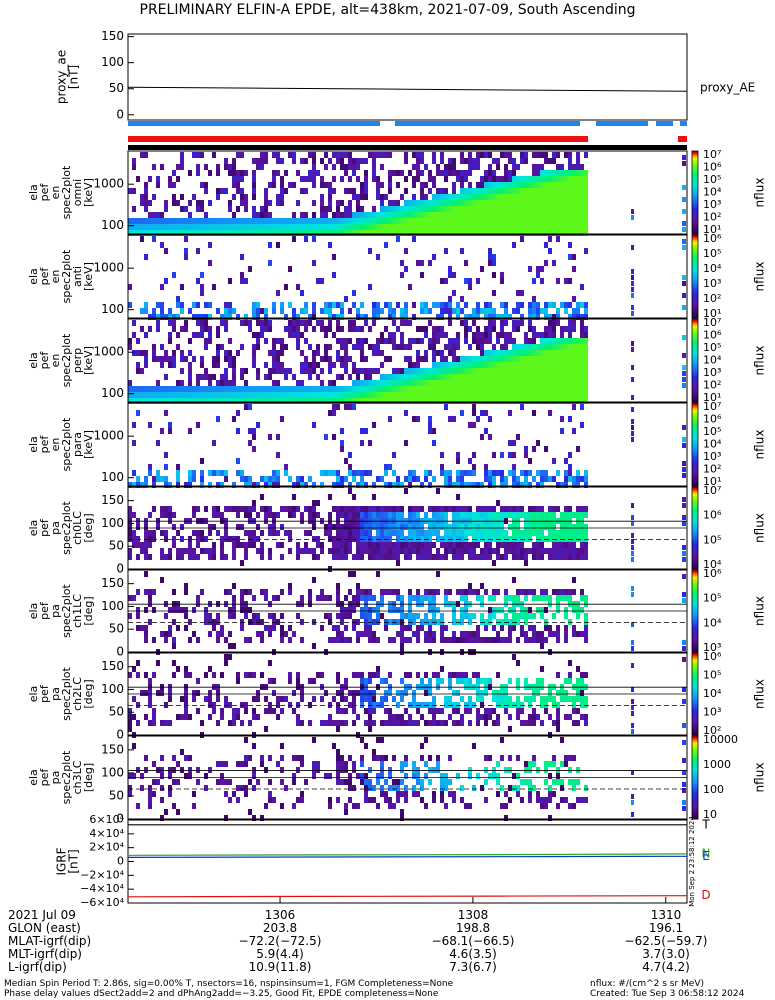 Image resolution: width=775 pixels, height=1000 pixels. I want to click on ephem-value: −62.5(−59.7), so click(666, 941).